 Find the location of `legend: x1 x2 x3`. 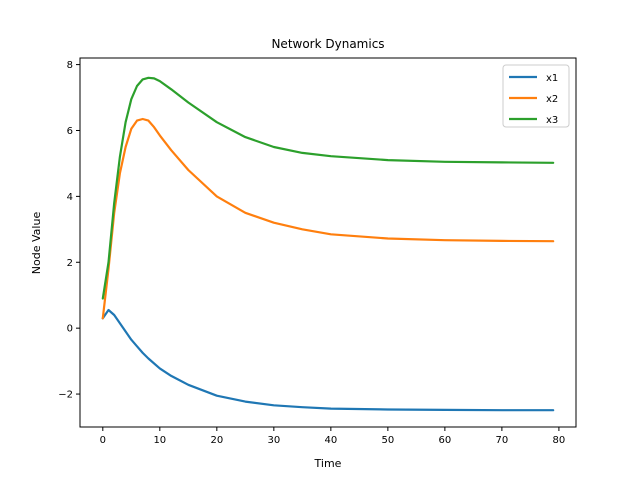

legend: x1 x2 x3 is located at coordinates (536, 96).